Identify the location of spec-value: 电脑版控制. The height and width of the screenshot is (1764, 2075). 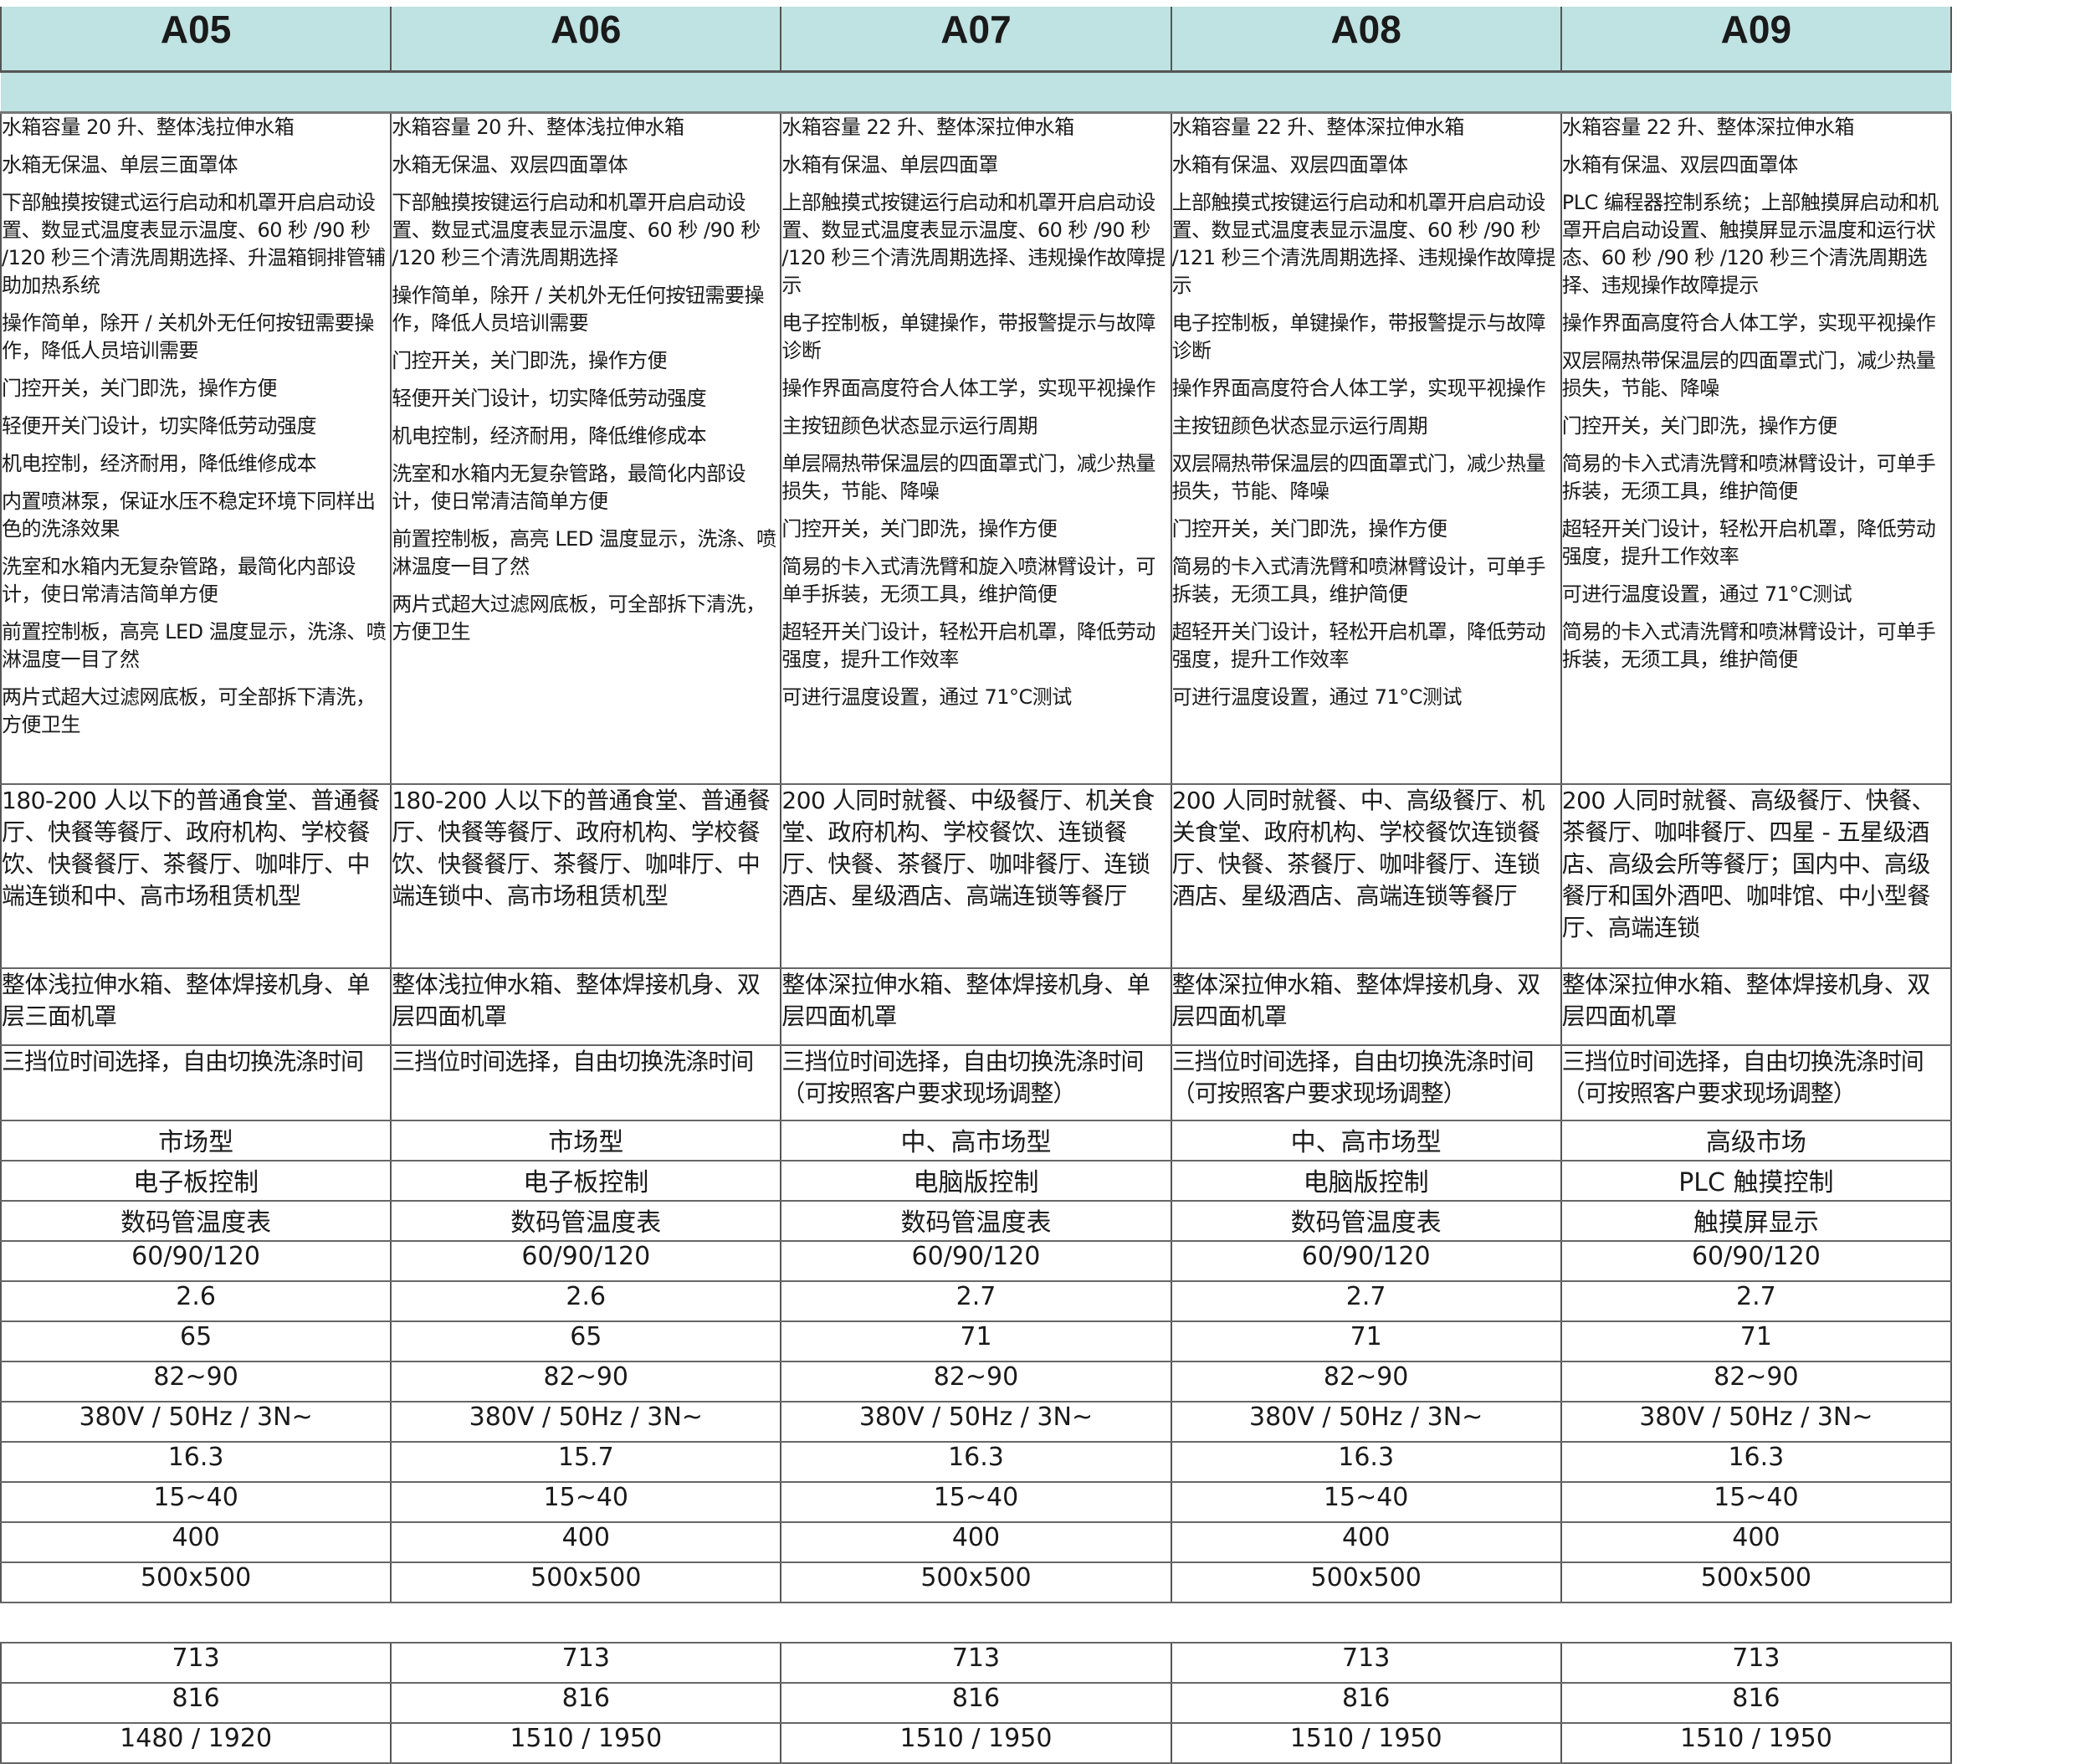
(1366, 1181).